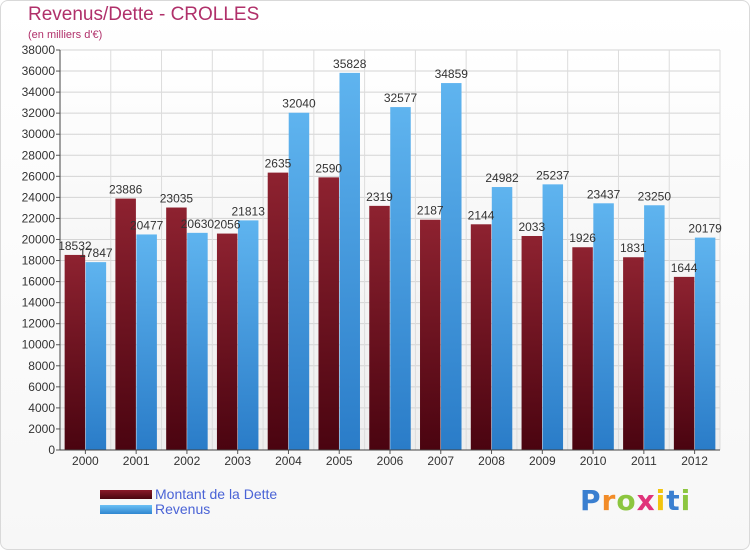  Describe the element at coordinates (51, 450) in the screenshot. I see `y-tick-label: 0` at that location.